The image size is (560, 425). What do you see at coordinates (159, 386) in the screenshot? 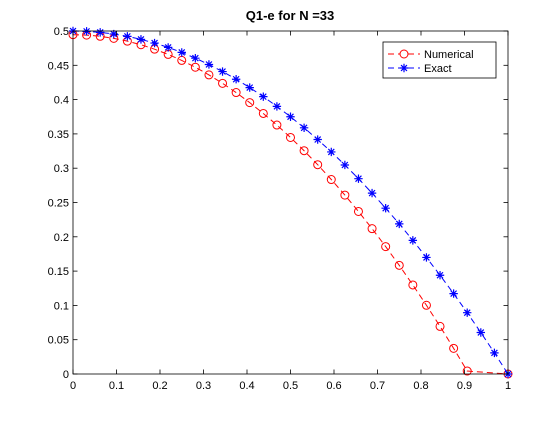
I see `x-tick-label: 0.2` at bounding box center [159, 386].